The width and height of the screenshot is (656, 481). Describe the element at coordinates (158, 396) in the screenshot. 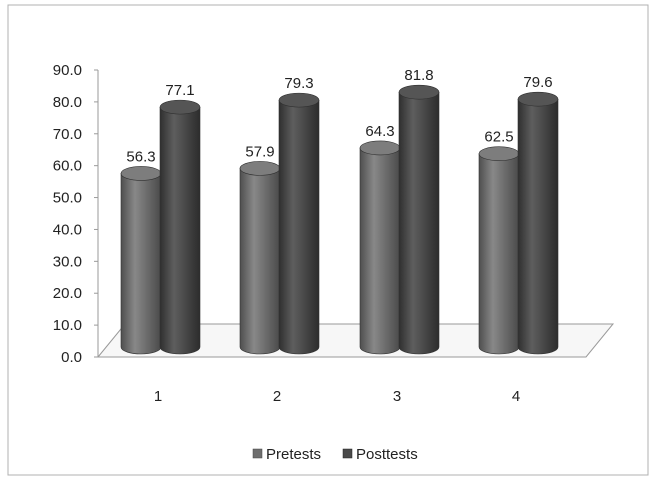

I see `x-tick-label: 1` at that location.